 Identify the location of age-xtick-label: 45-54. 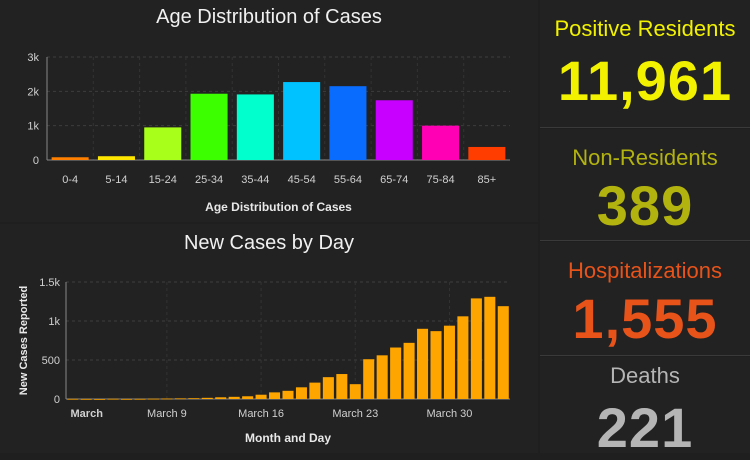
(302, 180).